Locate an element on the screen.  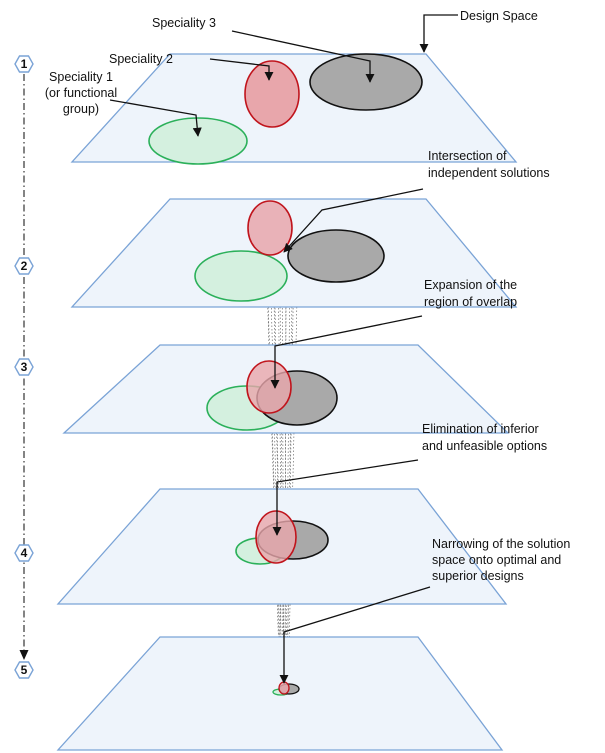
step-marker-2: 2 is located at coordinates (24, 266).